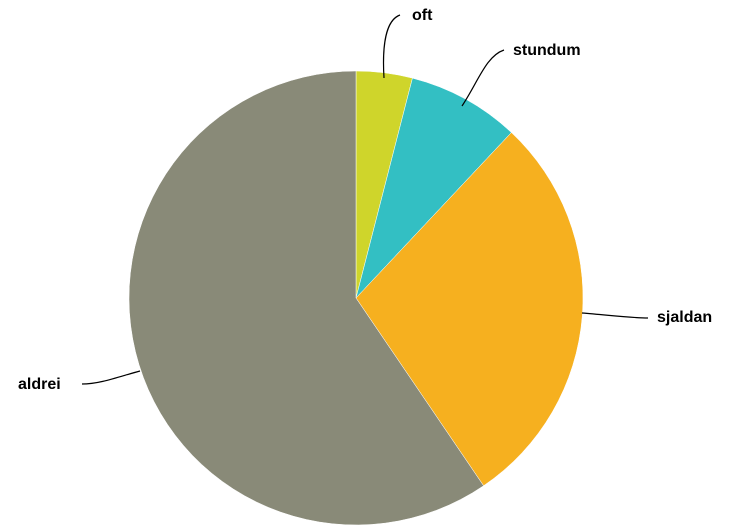  What do you see at coordinates (547, 50) in the screenshot?
I see `slice-label-stundum: stundum` at bounding box center [547, 50].